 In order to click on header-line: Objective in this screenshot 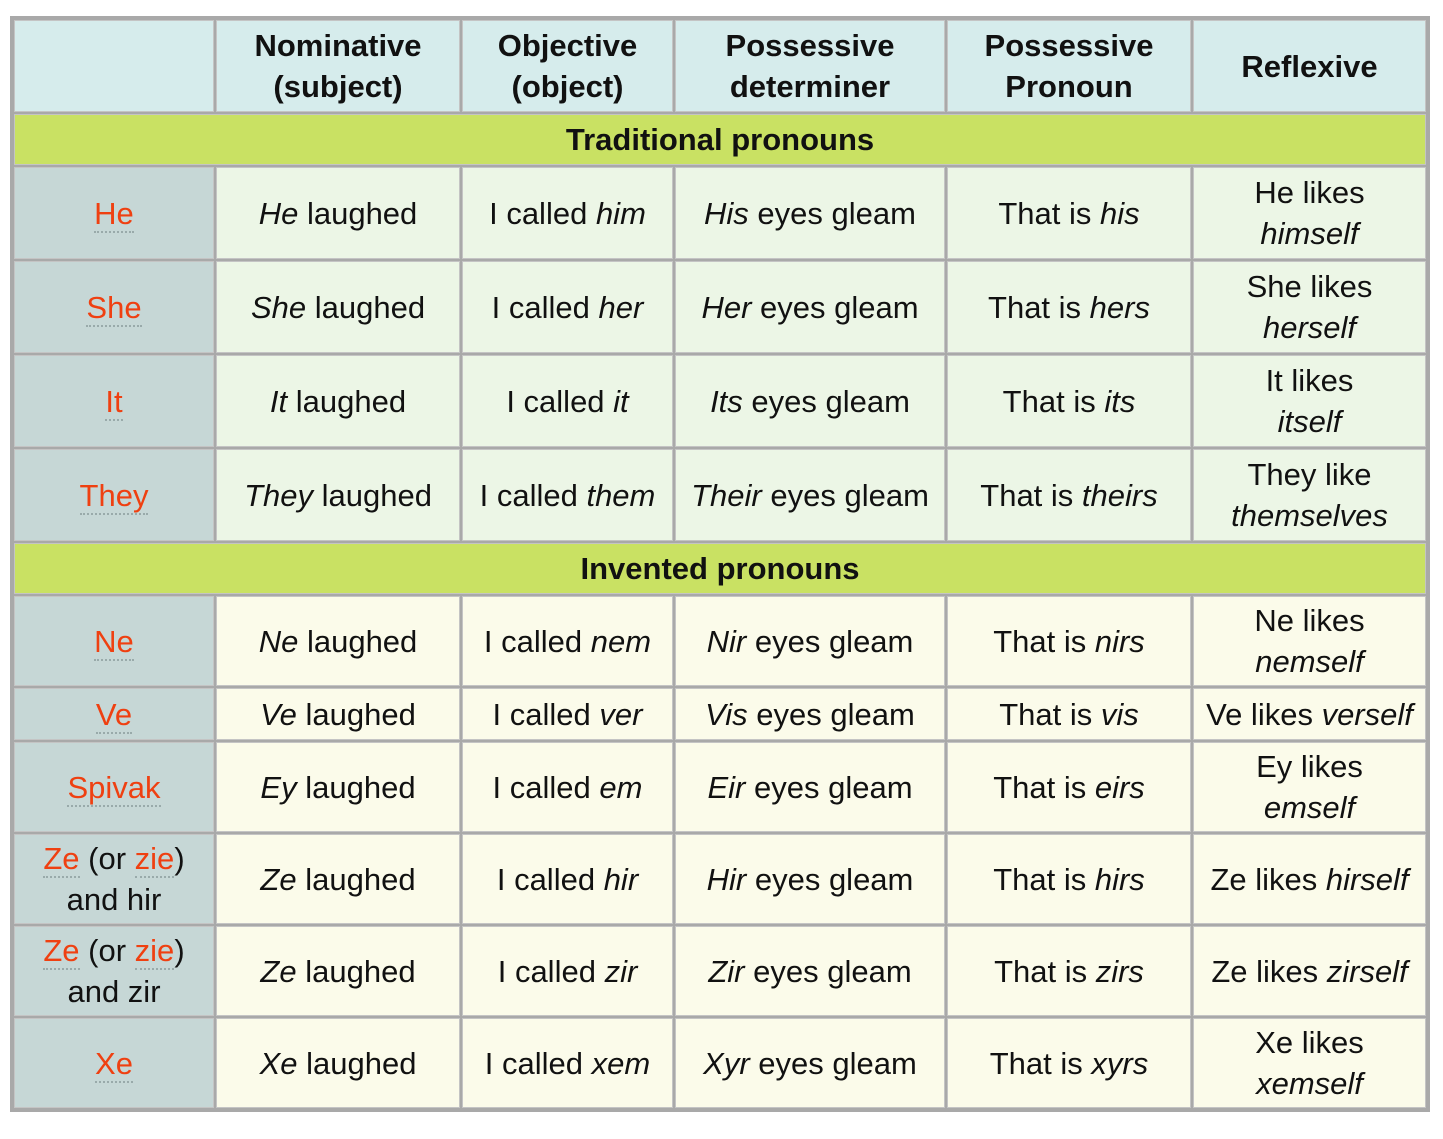, I will do `click(567, 45)`.